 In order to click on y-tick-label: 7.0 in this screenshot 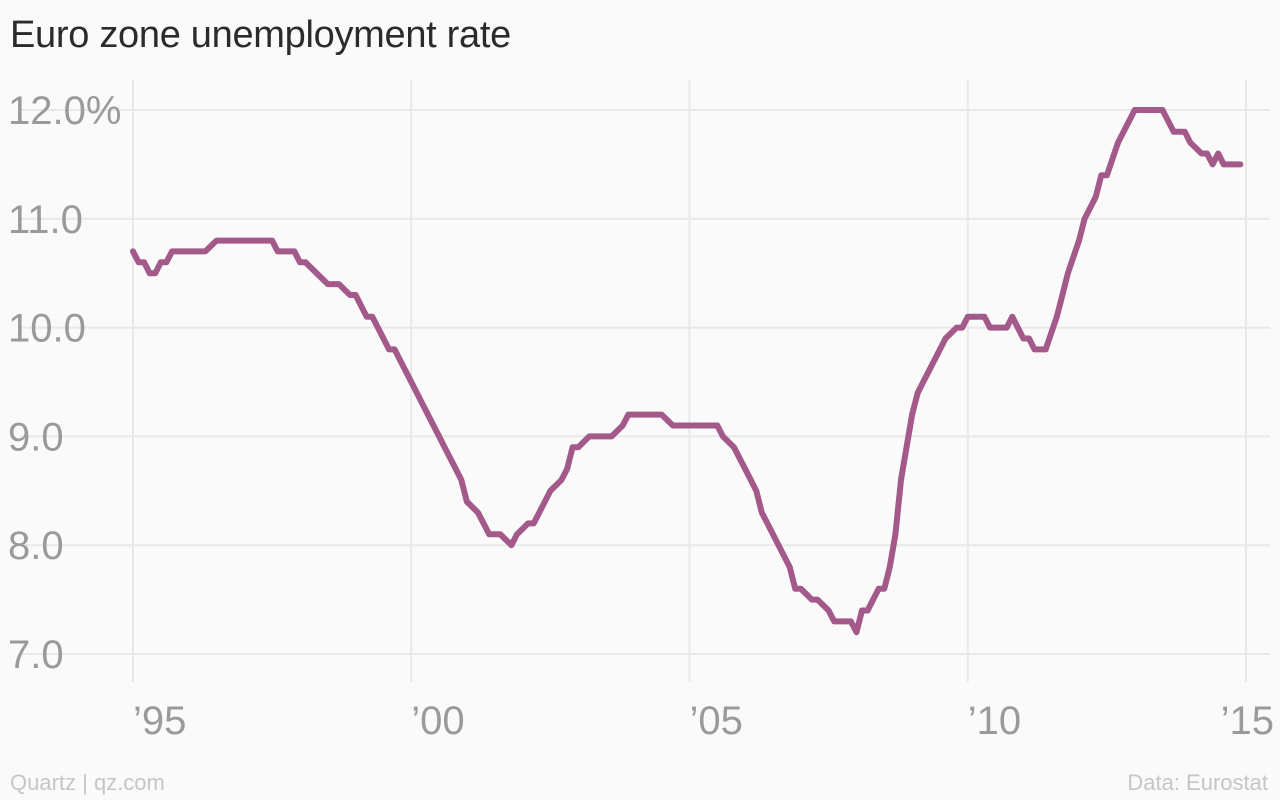, I will do `click(36, 655)`.